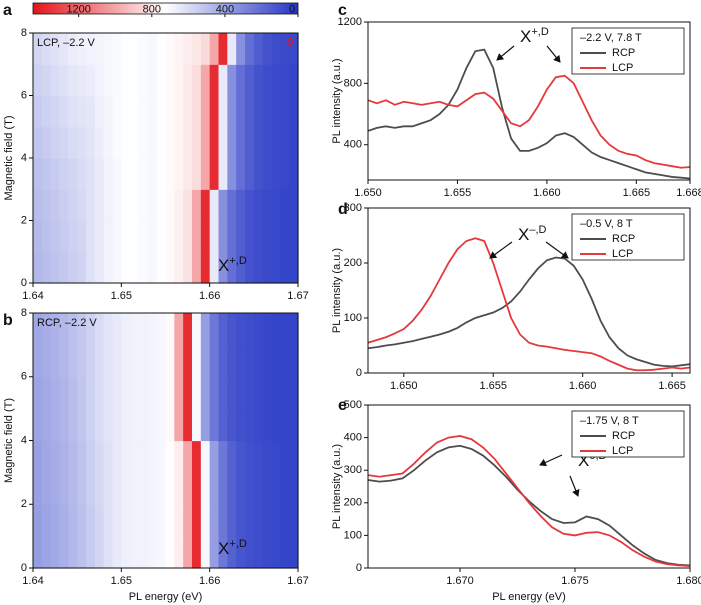 This screenshot has height=605, width=701. I want to click on x-tick-label: 1.665, so click(637, 193).